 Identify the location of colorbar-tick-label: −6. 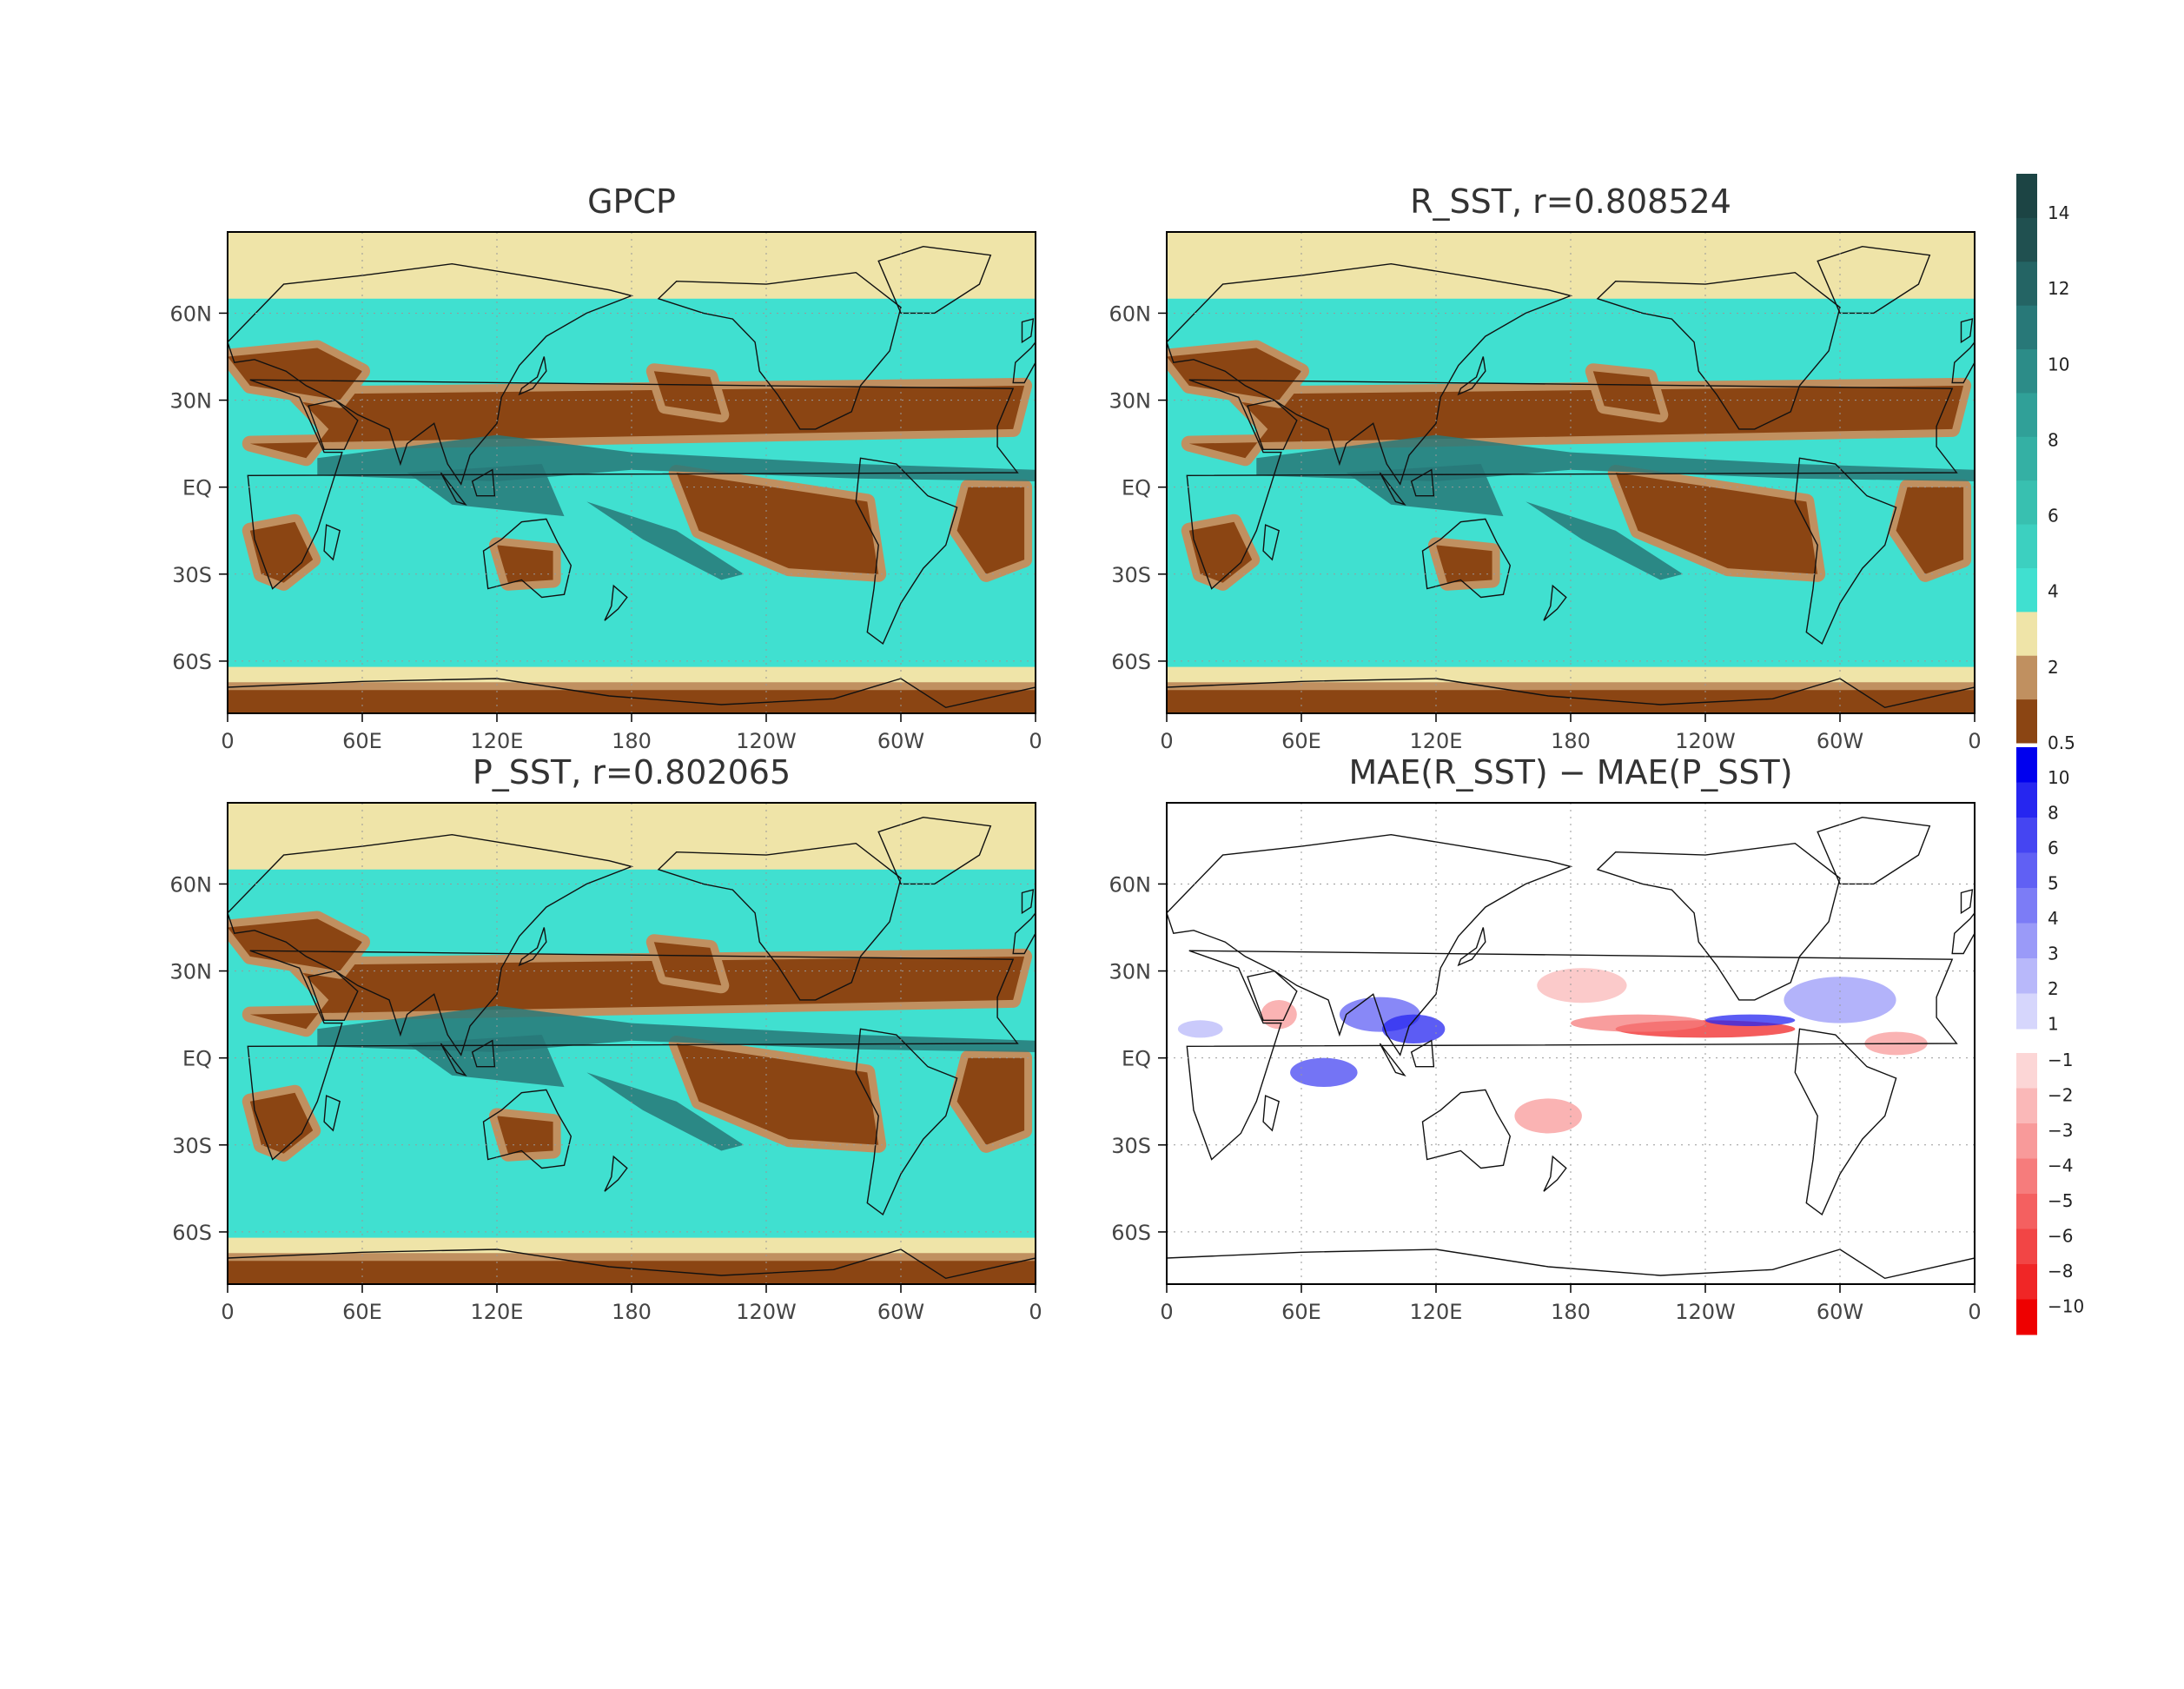
(2060, 1236).